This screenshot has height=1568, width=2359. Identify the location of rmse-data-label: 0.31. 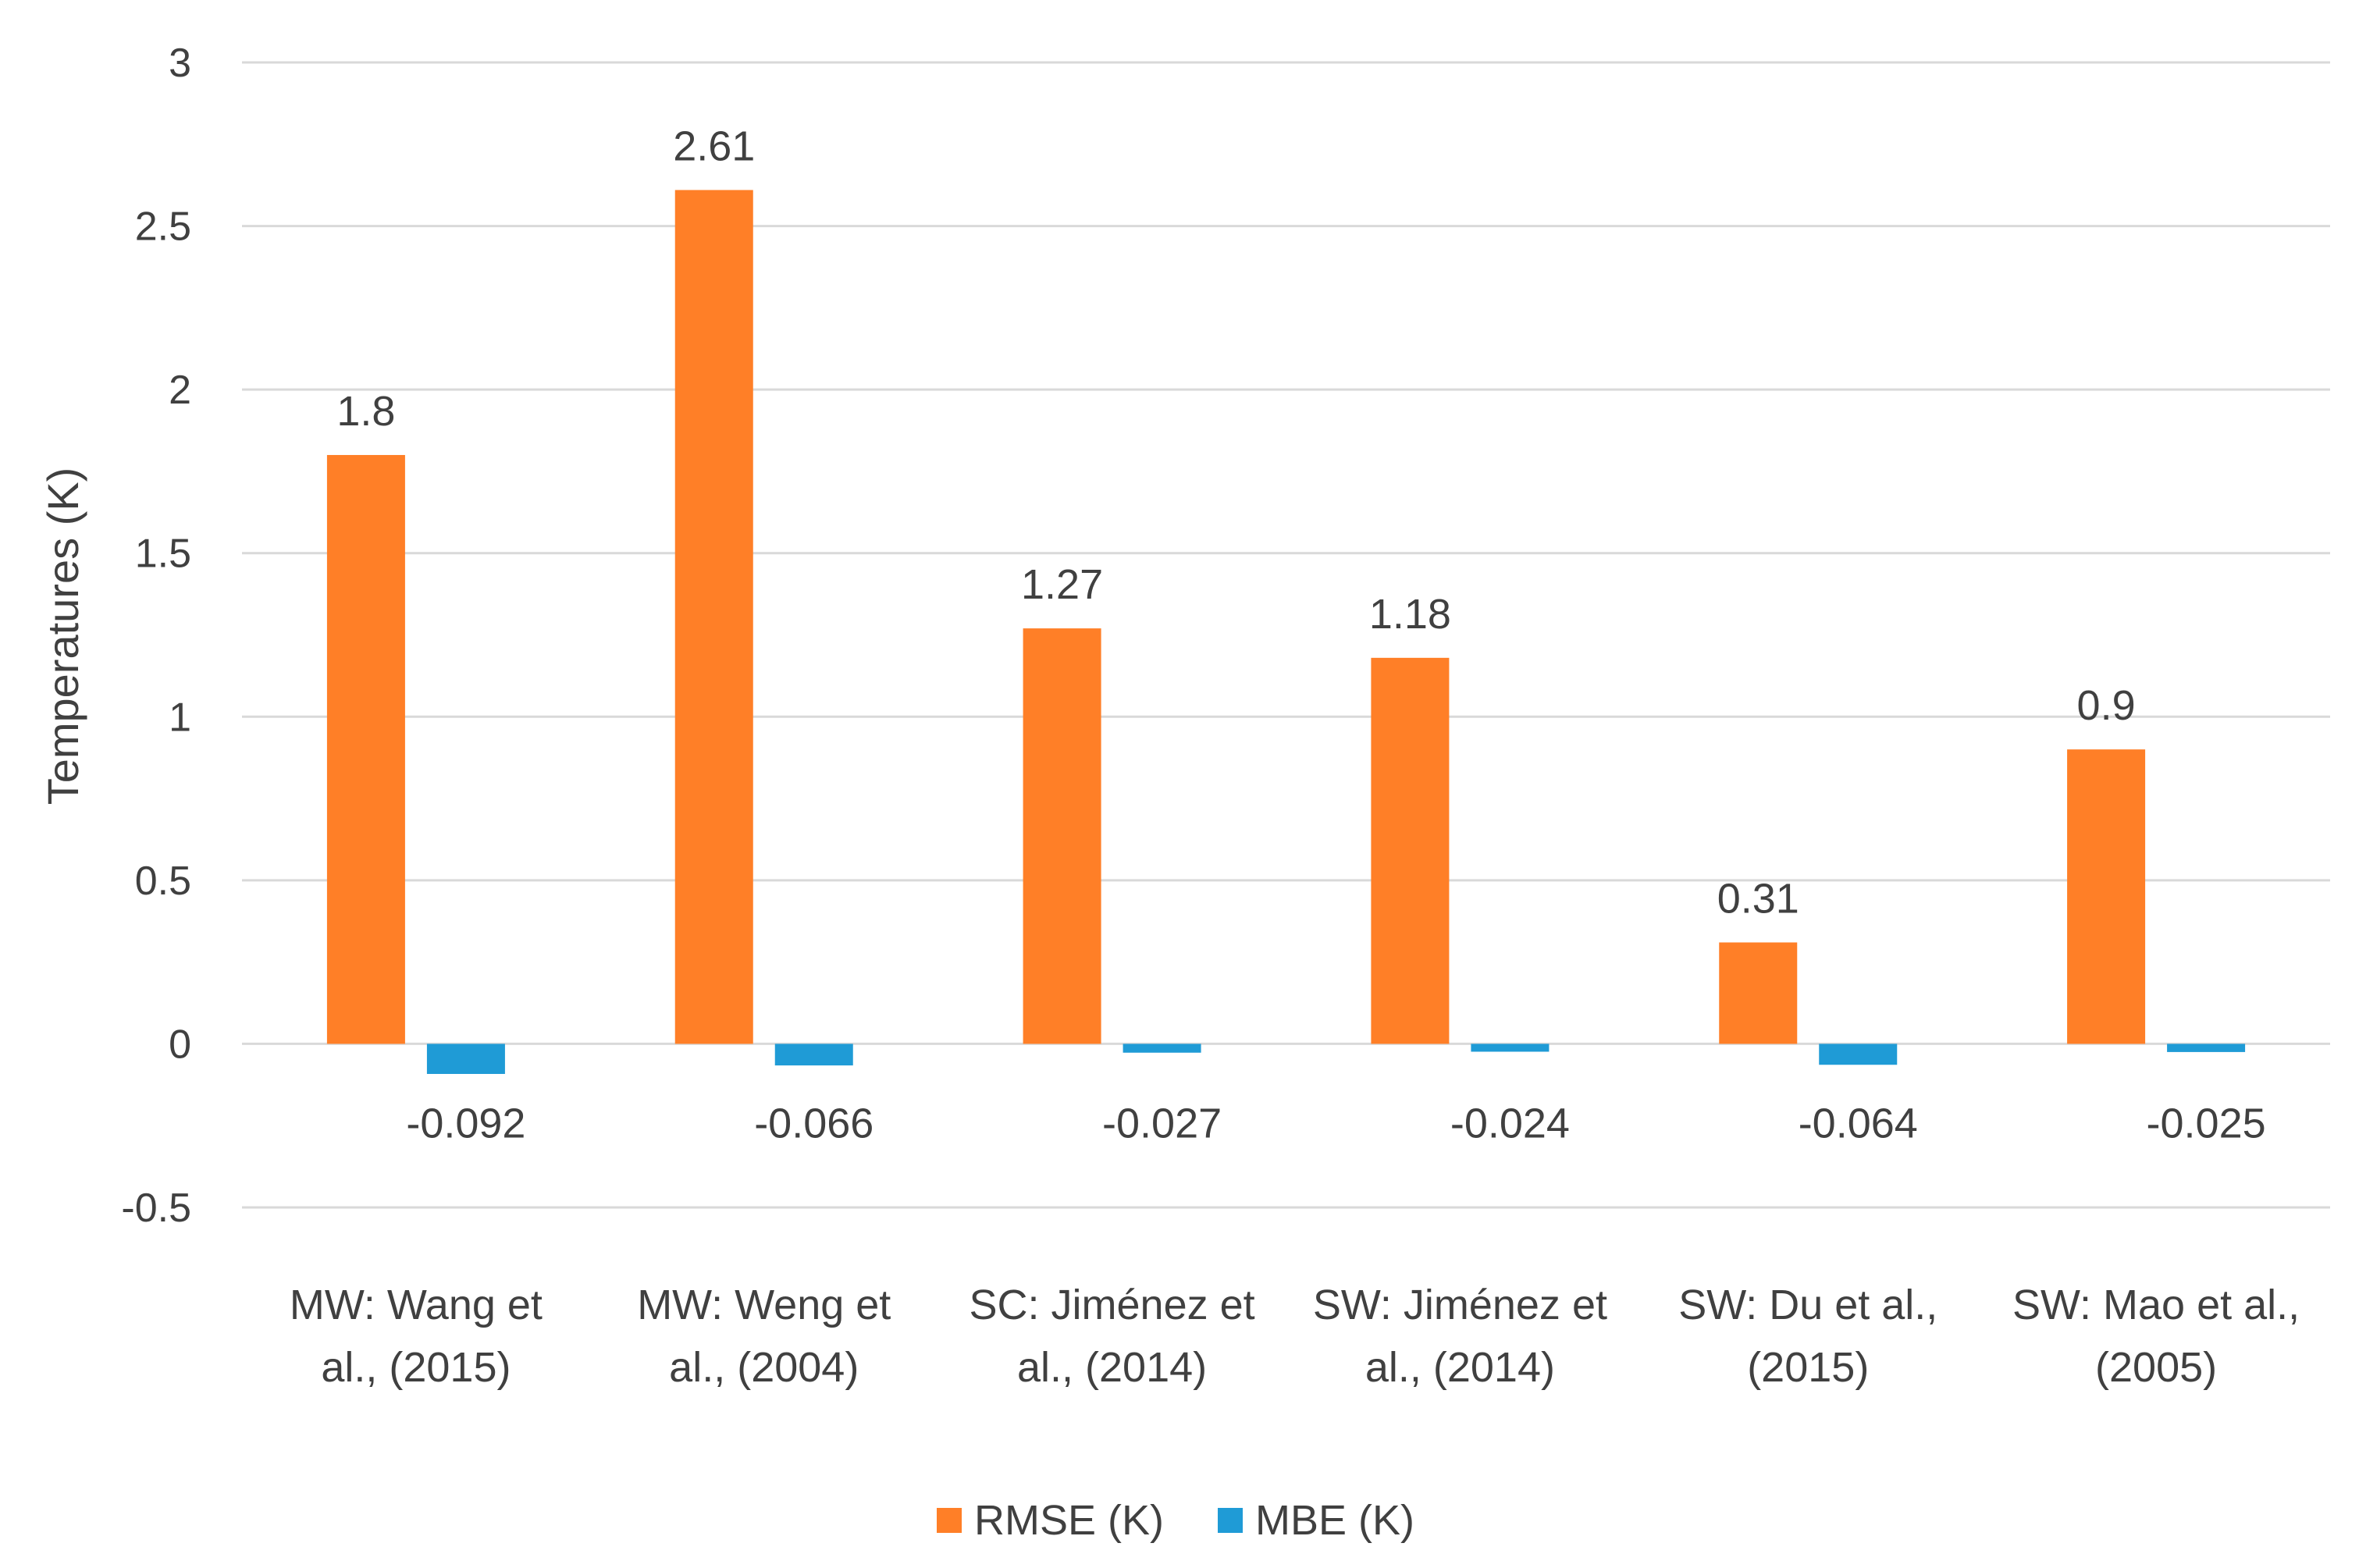
(1758, 898).